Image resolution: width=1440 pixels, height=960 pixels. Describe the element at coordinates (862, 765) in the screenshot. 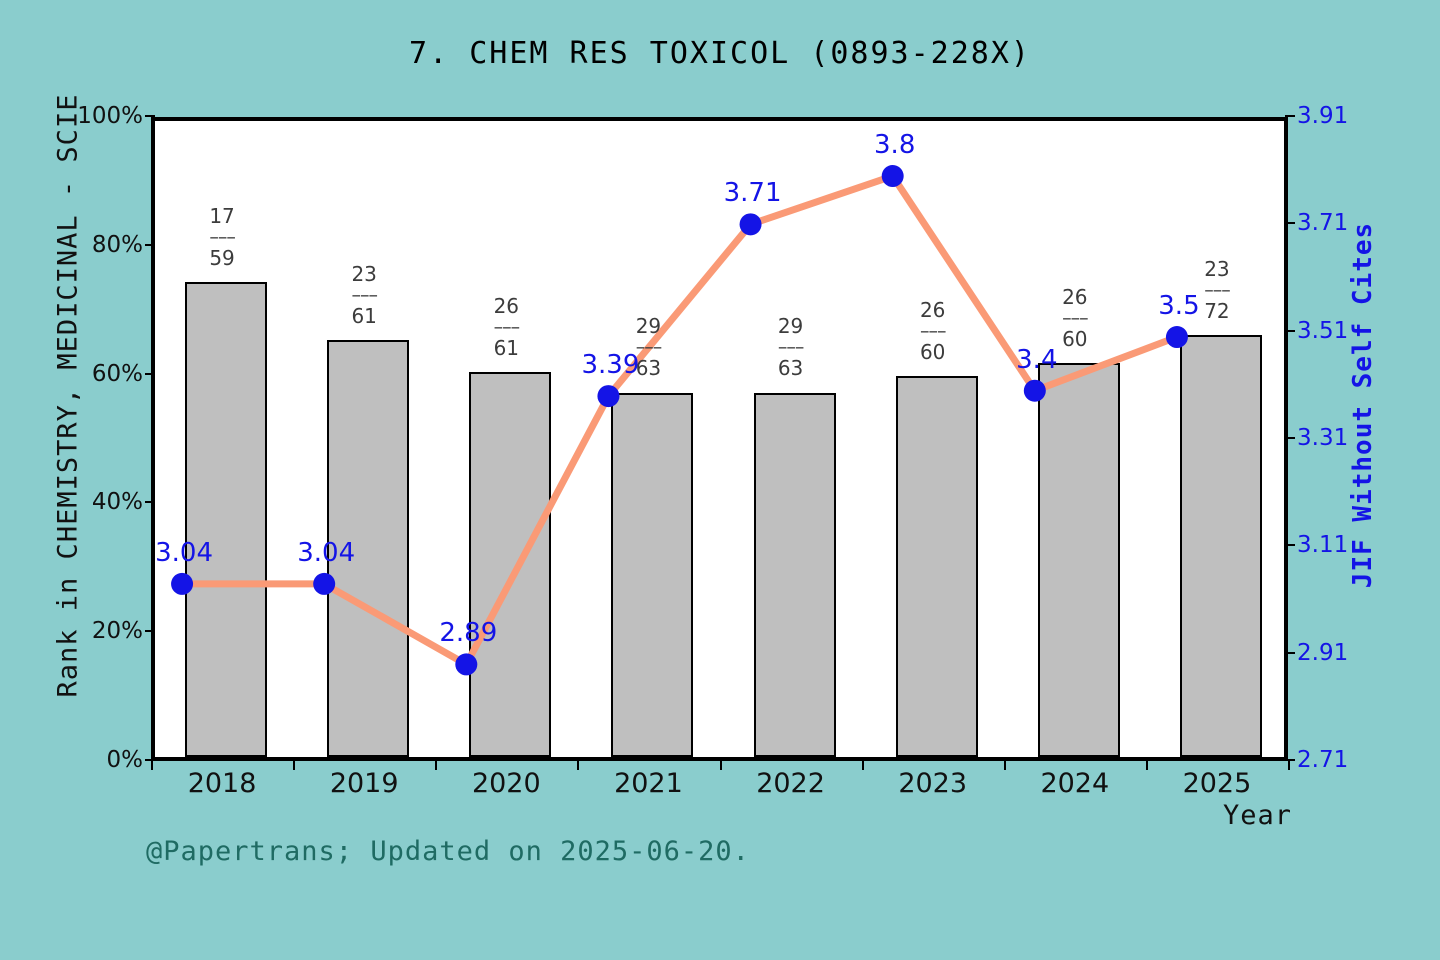

I see `x-tick-mark-2023` at that location.